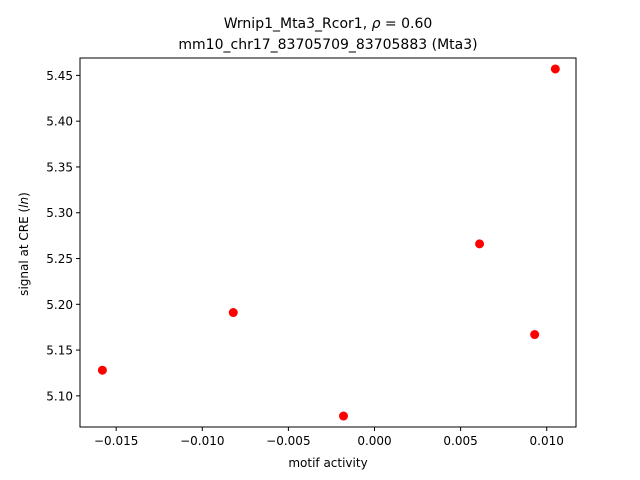  Describe the element at coordinates (327, 45) in the screenshot. I see `chart-title-line2: mm10_chr17_83705709_83705883 (Mta3)` at that location.